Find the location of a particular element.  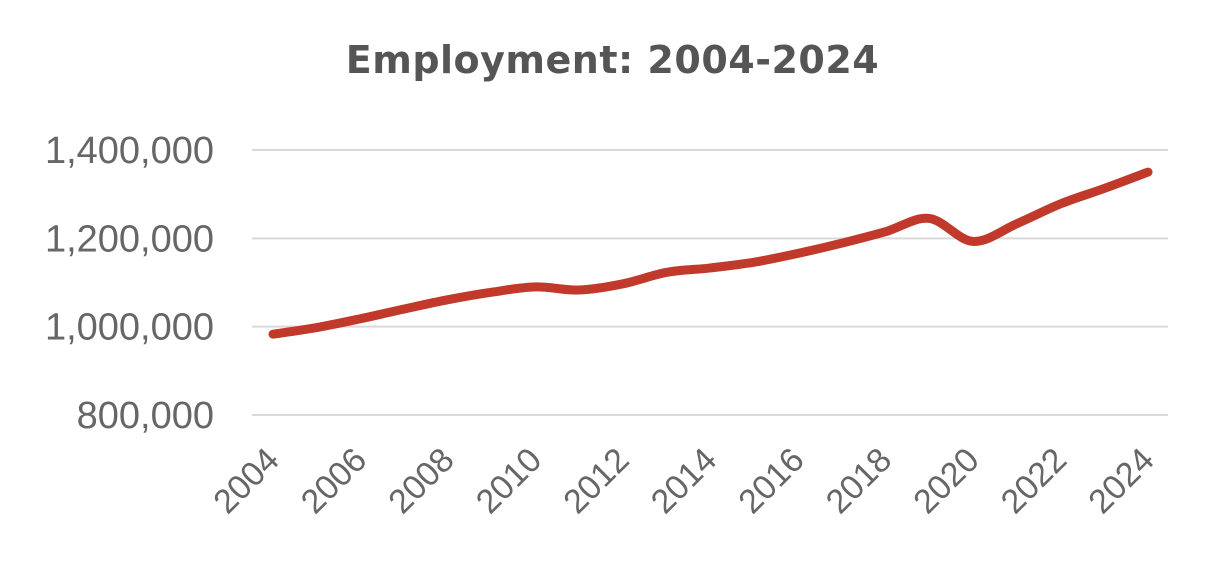

x-tick-label: 2016 is located at coordinates (771, 481).